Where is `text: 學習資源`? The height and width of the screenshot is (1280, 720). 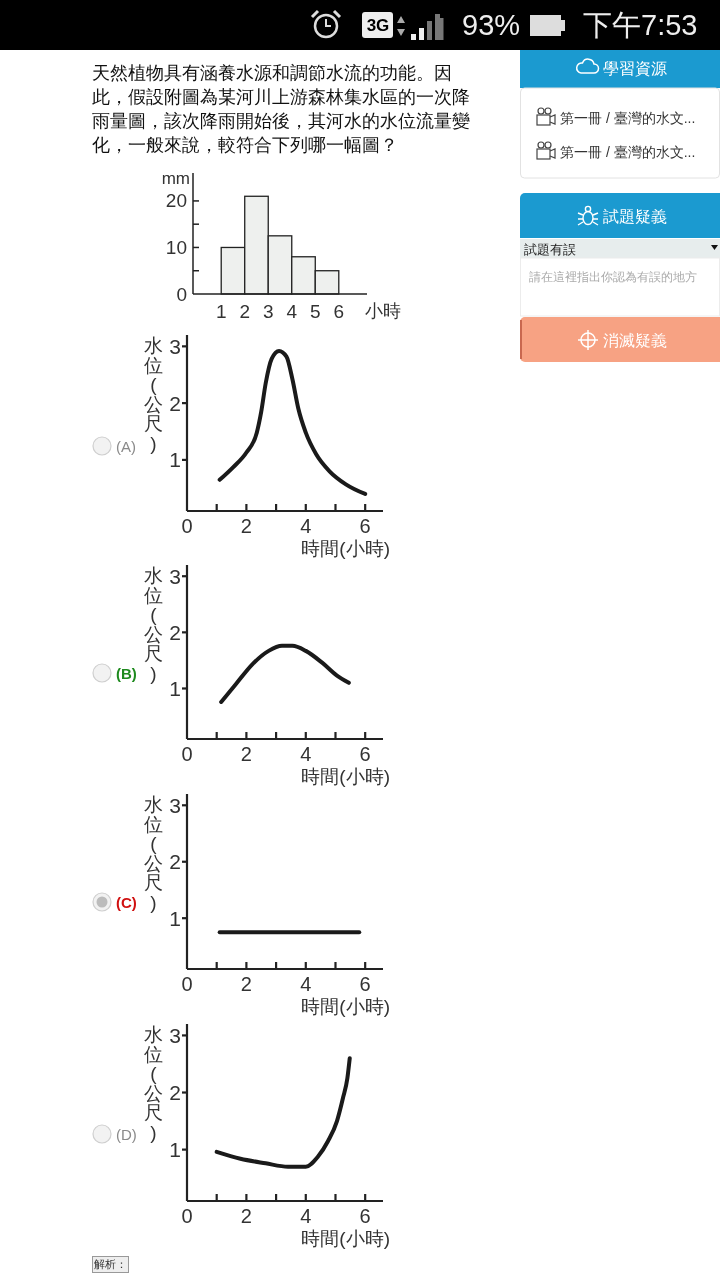 text: 學習資源 is located at coordinates (635, 68).